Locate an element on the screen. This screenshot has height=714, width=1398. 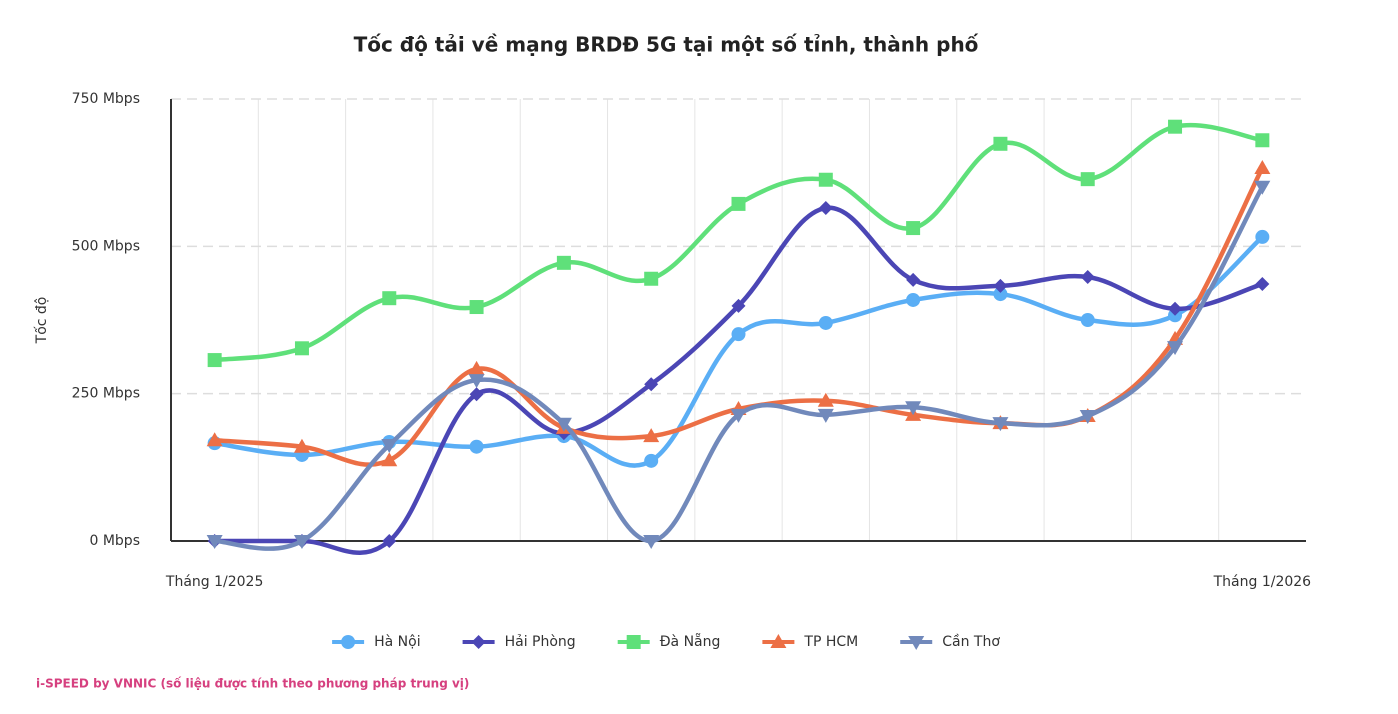
legend-item: TP HCM is located at coordinates (810, 642).